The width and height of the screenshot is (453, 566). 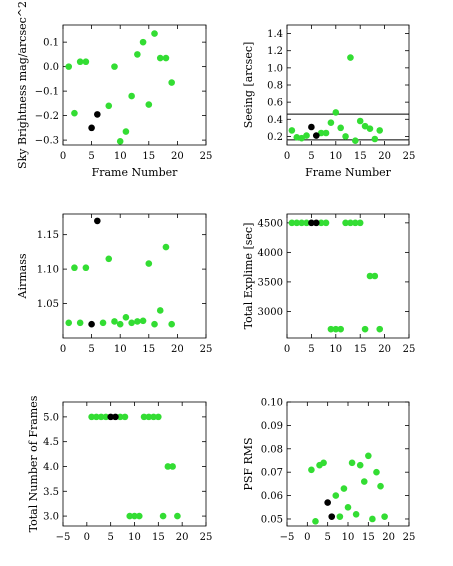 What do you see at coordinates (275, 120) in the screenshot?
I see `y-tick-label: 0.4` at bounding box center [275, 120].